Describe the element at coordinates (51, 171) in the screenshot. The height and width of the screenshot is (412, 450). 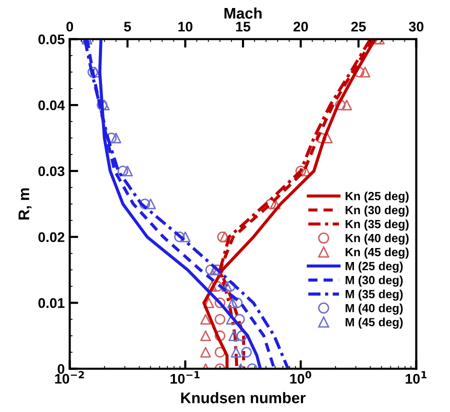
I see `y-tick-label: 0.03` at that location.